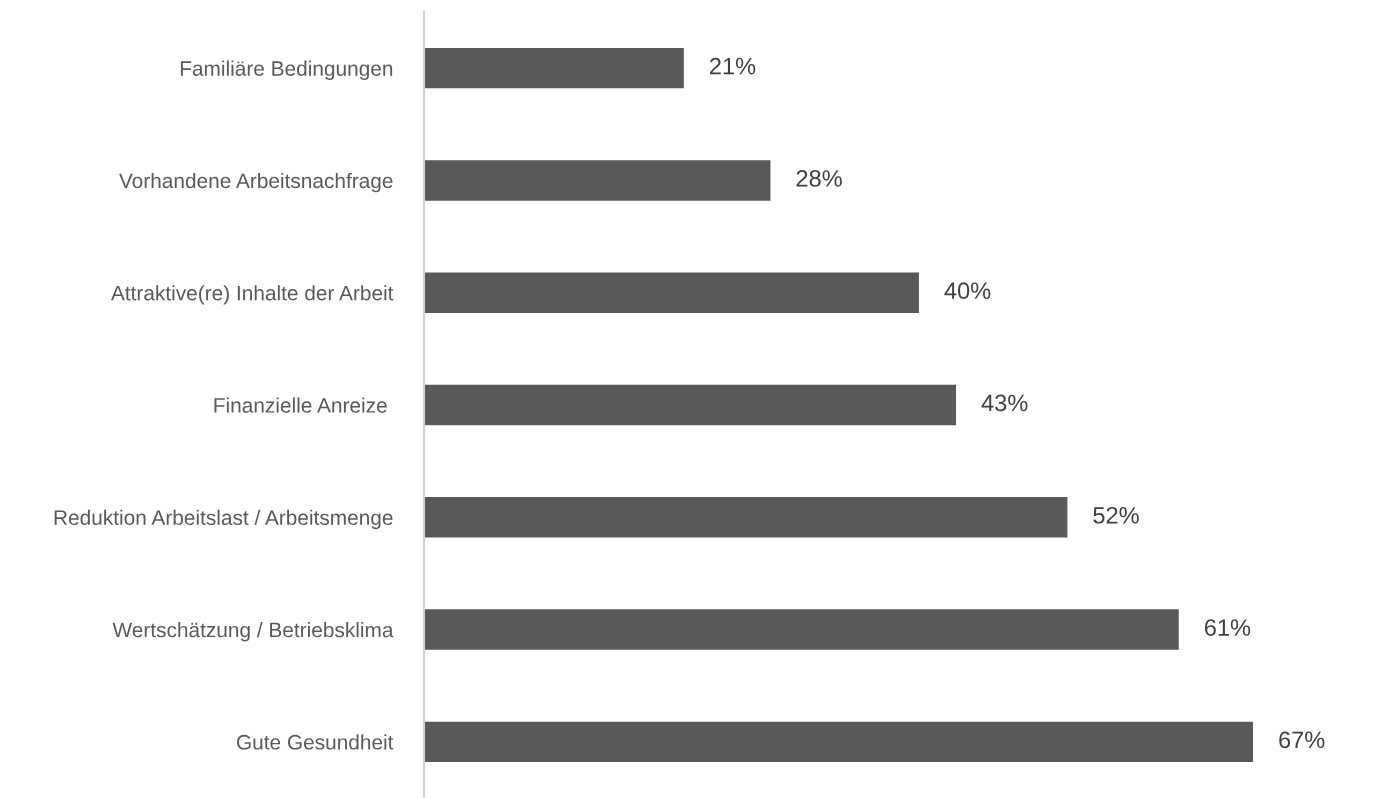 This screenshot has height=798, width=1400. Describe the element at coordinates (733, 66) in the screenshot. I see `data-label: 21%` at that location.